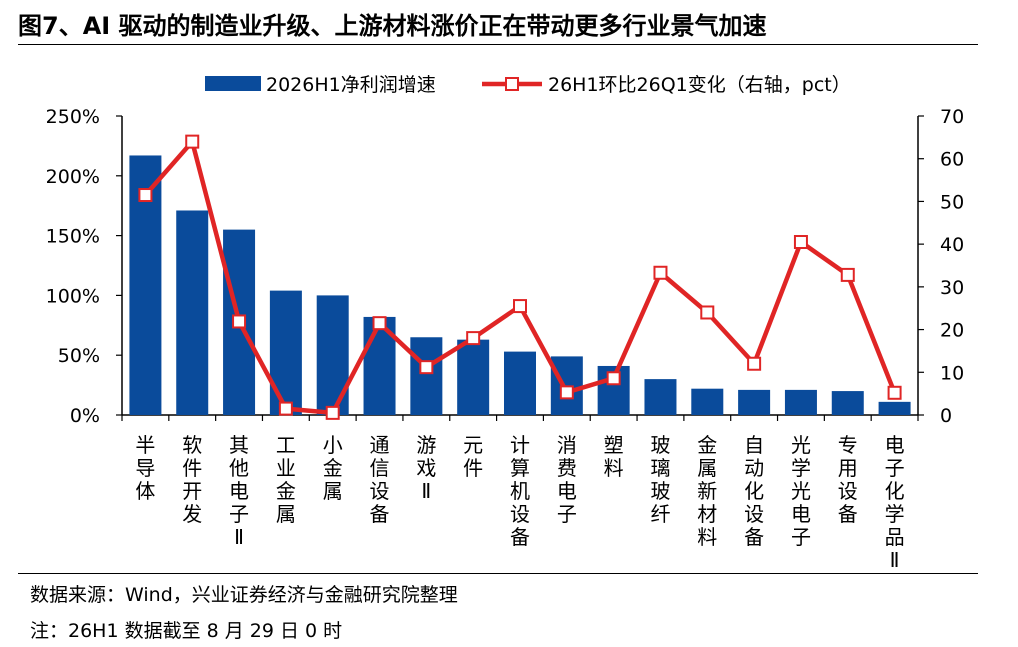 Image resolution: width=1018 pixels, height=647 pixels. I want to click on title-divider, so click(498, 44).